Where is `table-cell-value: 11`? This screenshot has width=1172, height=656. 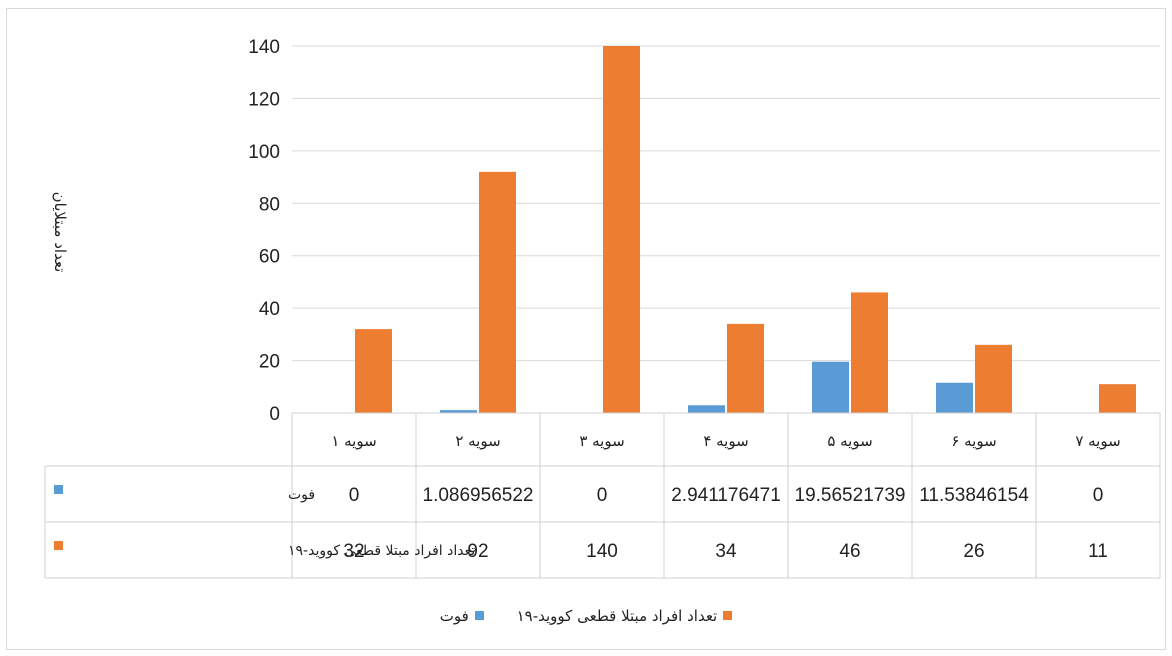 table-cell-value: 11 is located at coordinates (1098, 551).